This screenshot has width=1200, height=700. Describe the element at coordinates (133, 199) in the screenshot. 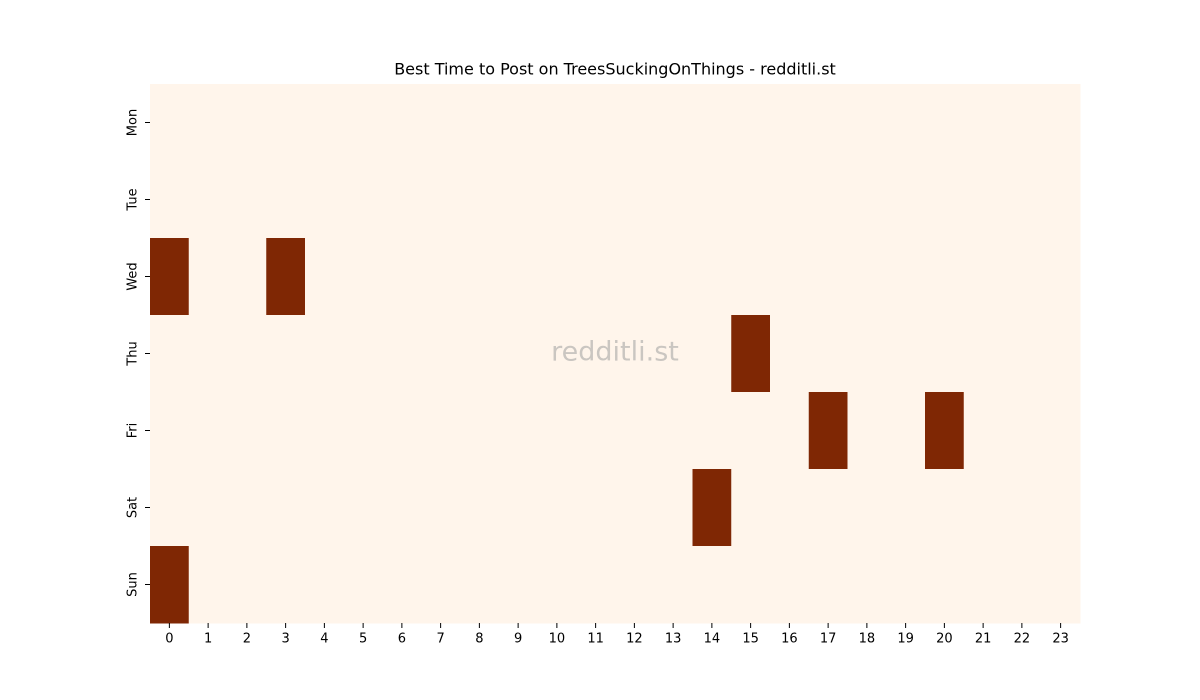

I see `y-tick-label: Tue` at that location.